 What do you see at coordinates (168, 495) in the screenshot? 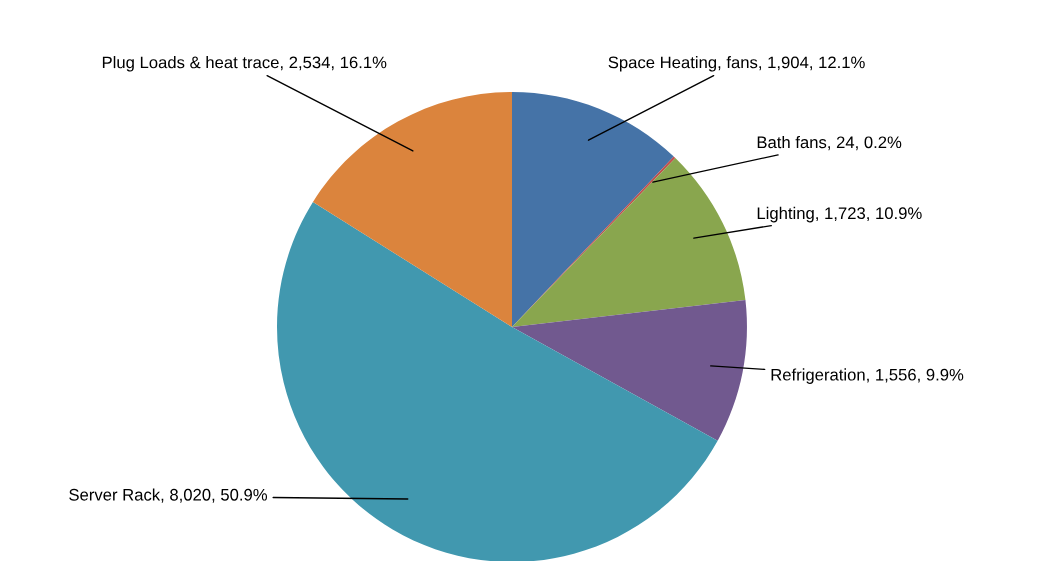
I see `slice-label: Server Rack, 8,020, 50.9%` at bounding box center [168, 495].